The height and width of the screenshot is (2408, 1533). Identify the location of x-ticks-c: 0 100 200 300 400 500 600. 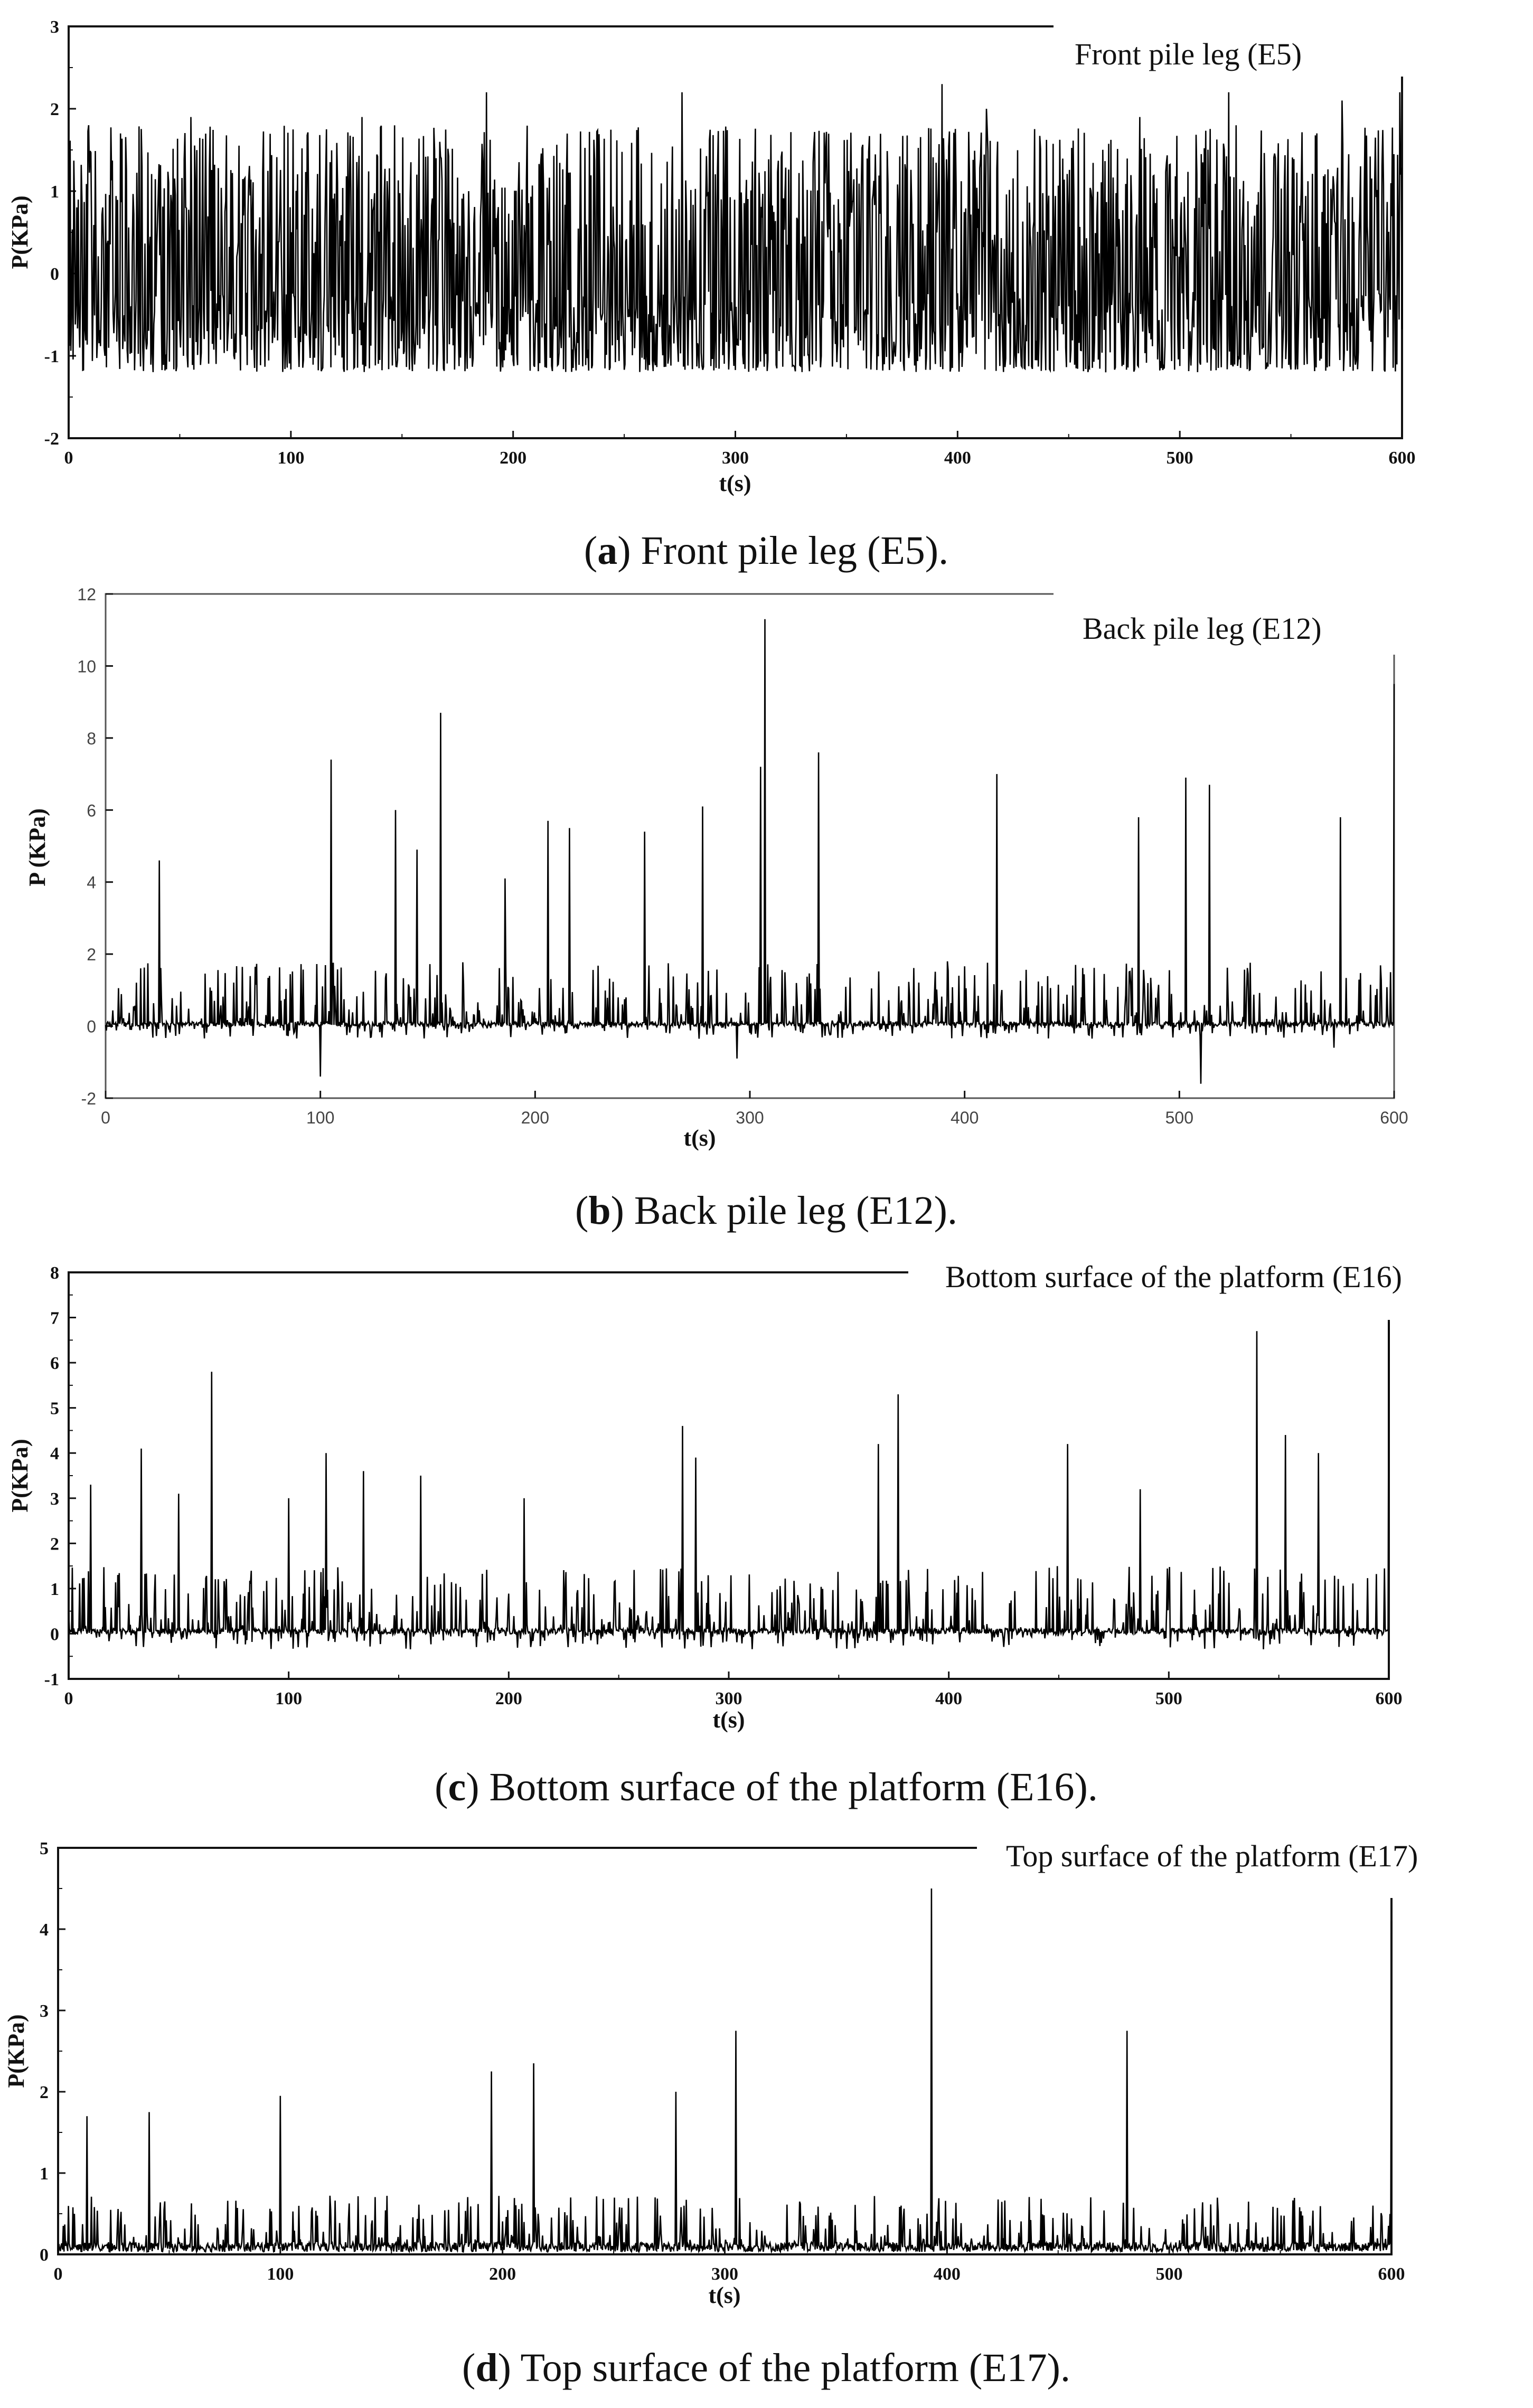
(733, 1690).